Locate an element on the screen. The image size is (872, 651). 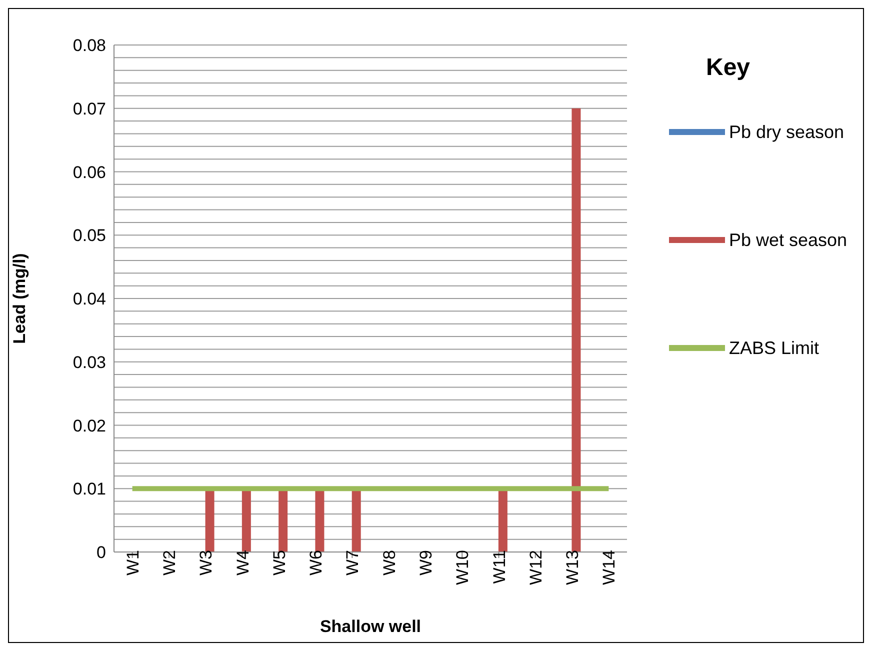
x-tick-label: W13 is located at coordinates (572, 567).